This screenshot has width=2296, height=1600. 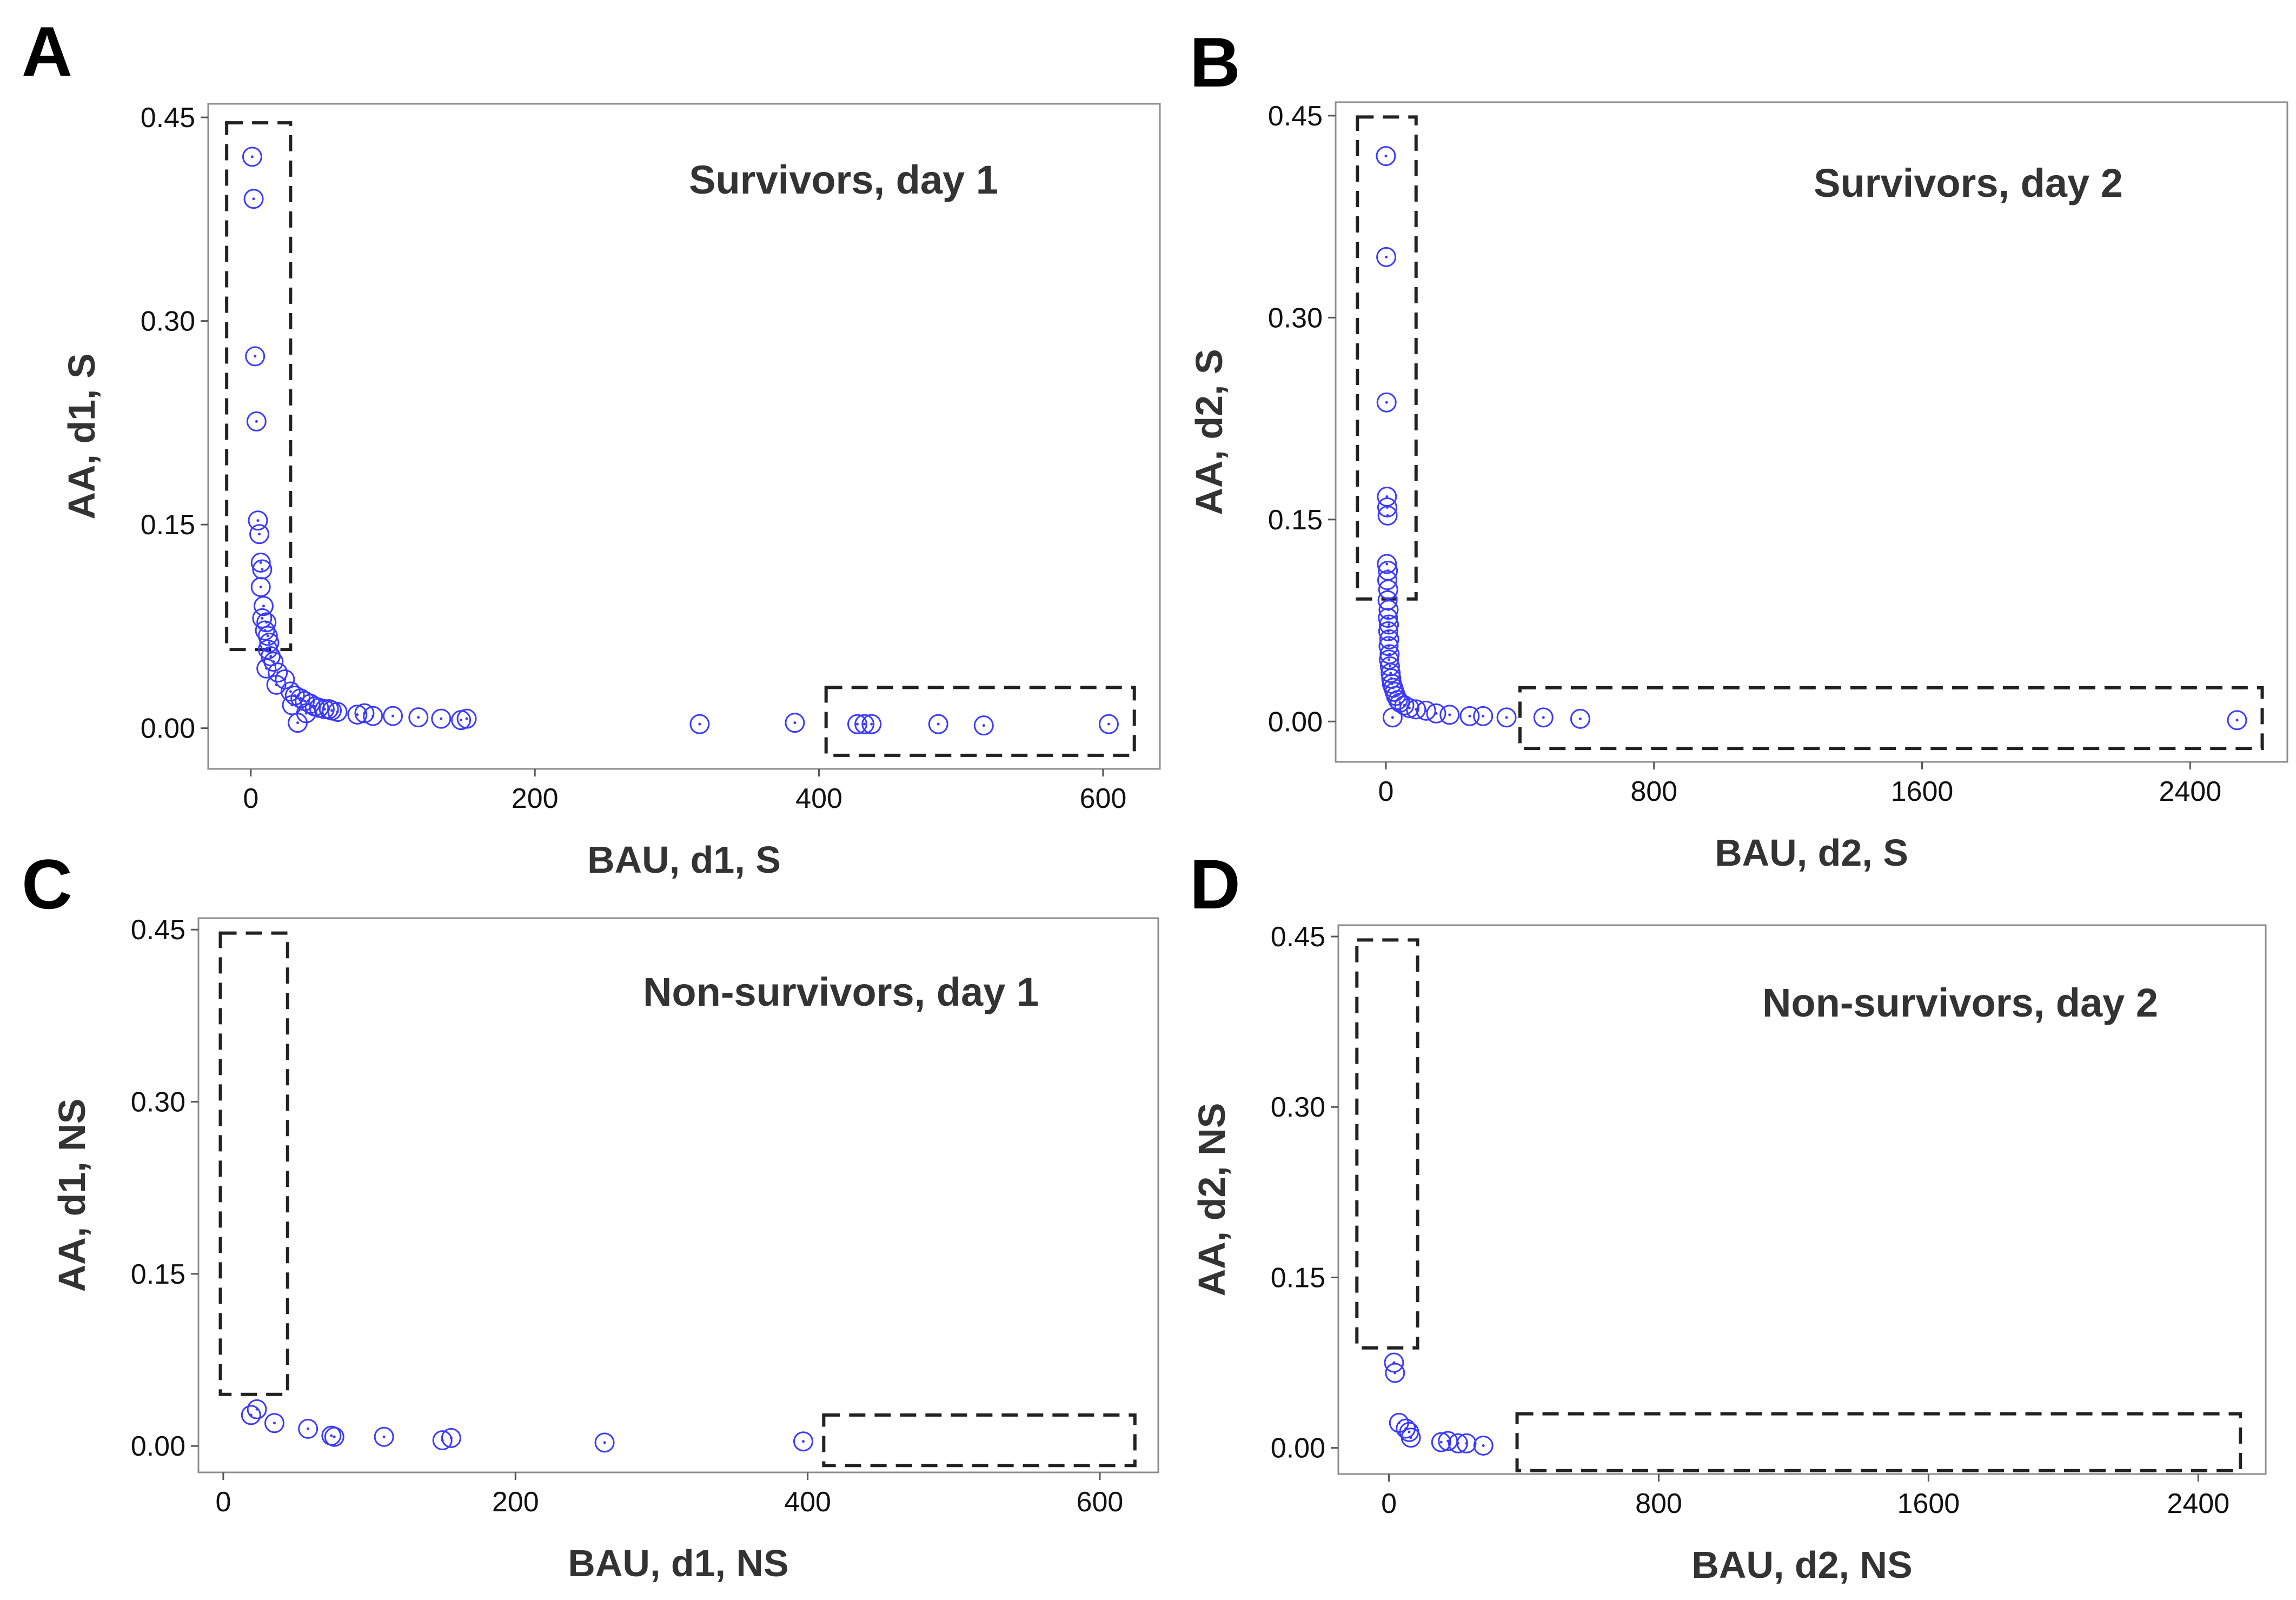 What do you see at coordinates (47, 51) in the screenshot?
I see `panel-label: A` at bounding box center [47, 51].